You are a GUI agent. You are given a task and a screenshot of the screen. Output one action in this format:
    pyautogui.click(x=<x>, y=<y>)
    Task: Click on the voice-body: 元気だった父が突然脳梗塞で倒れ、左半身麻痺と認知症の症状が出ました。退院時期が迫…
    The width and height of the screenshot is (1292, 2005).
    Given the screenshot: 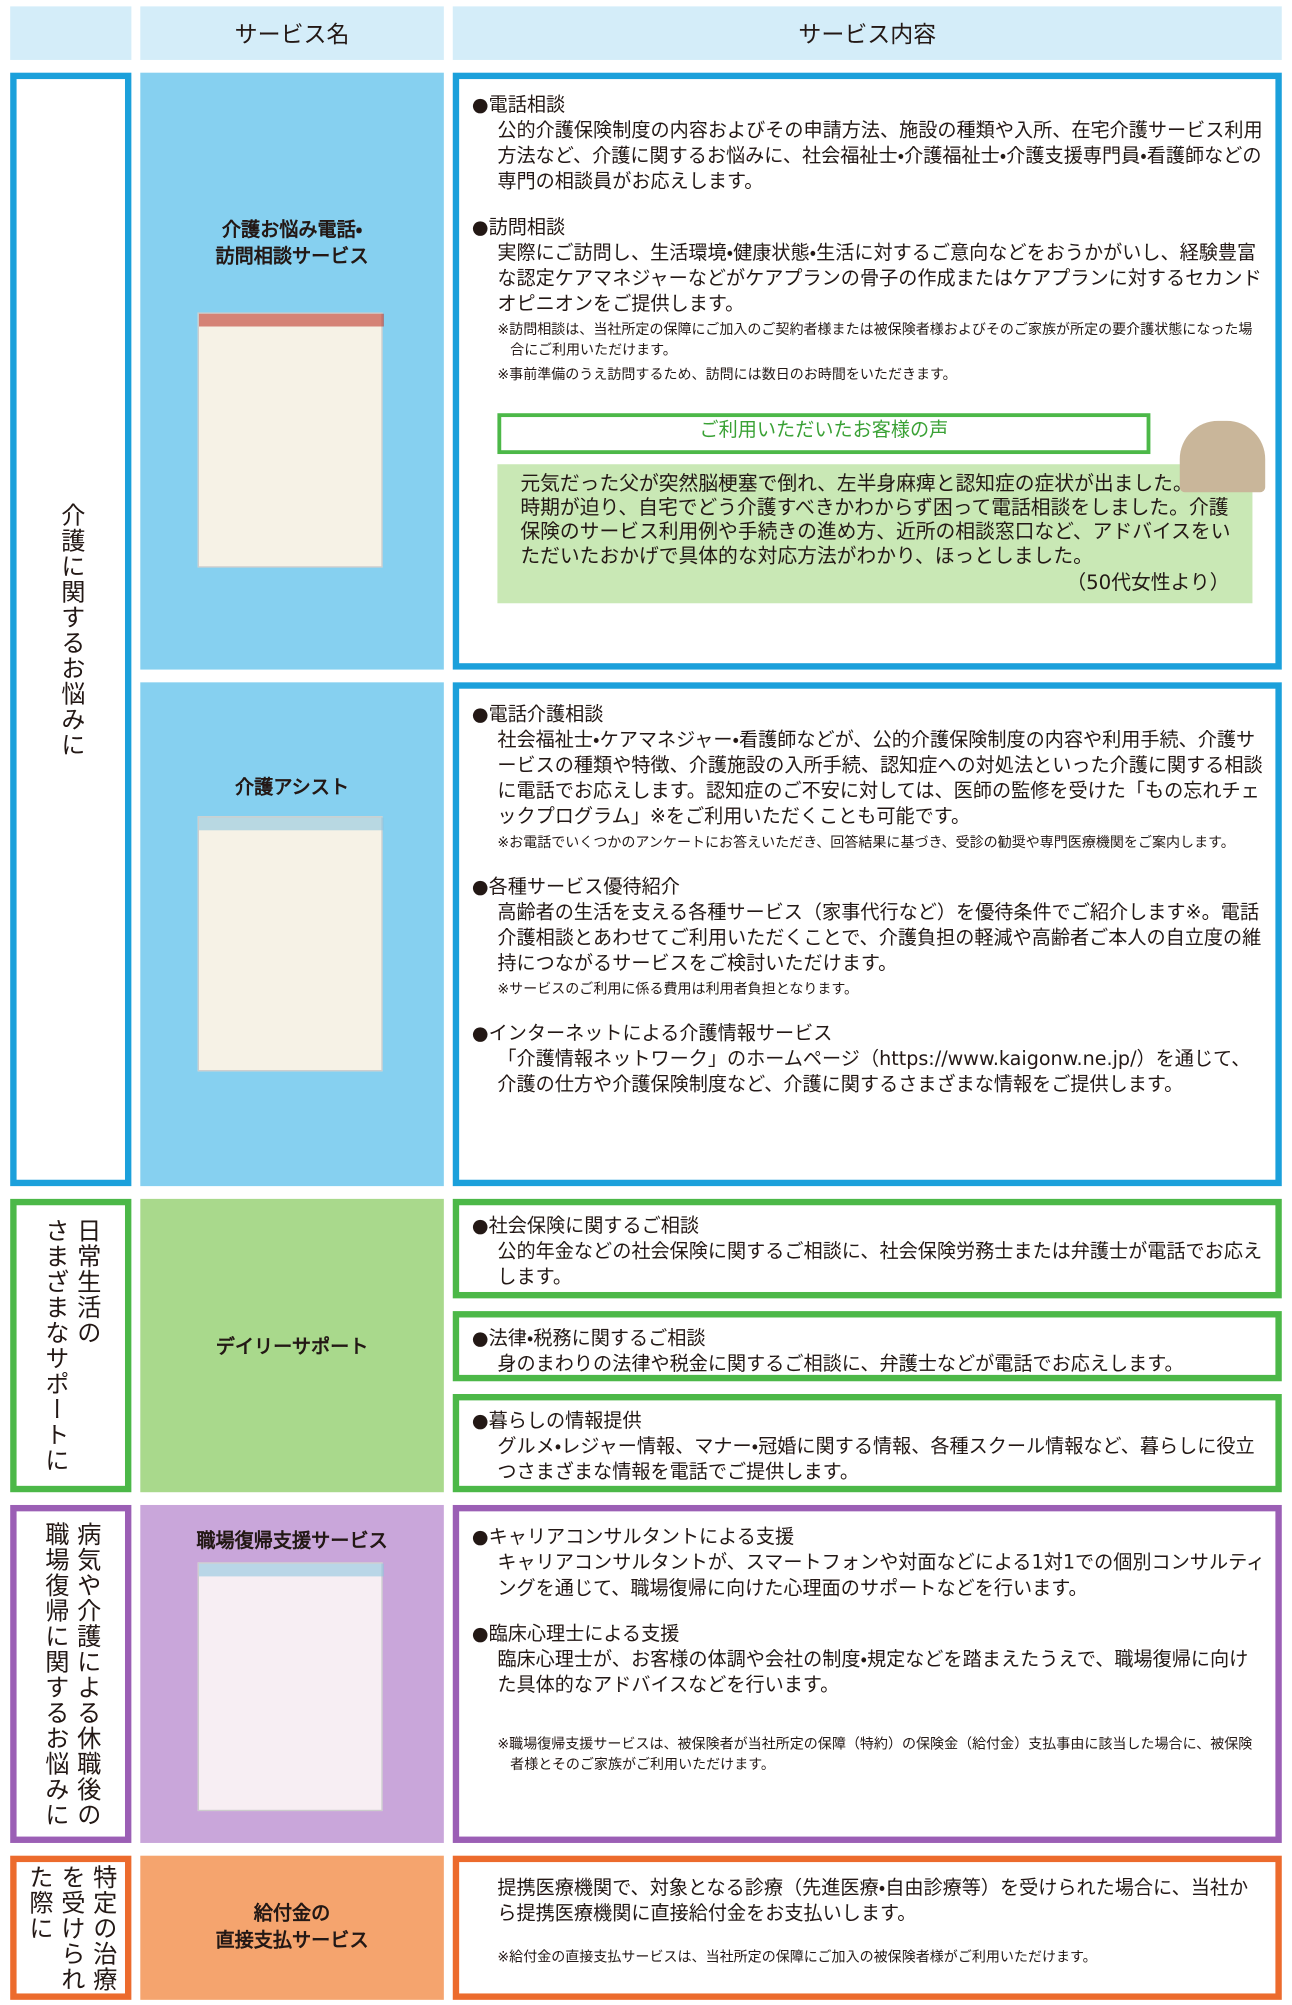 What is the action you would take?
    pyautogui.click(x=875, y=534)
    